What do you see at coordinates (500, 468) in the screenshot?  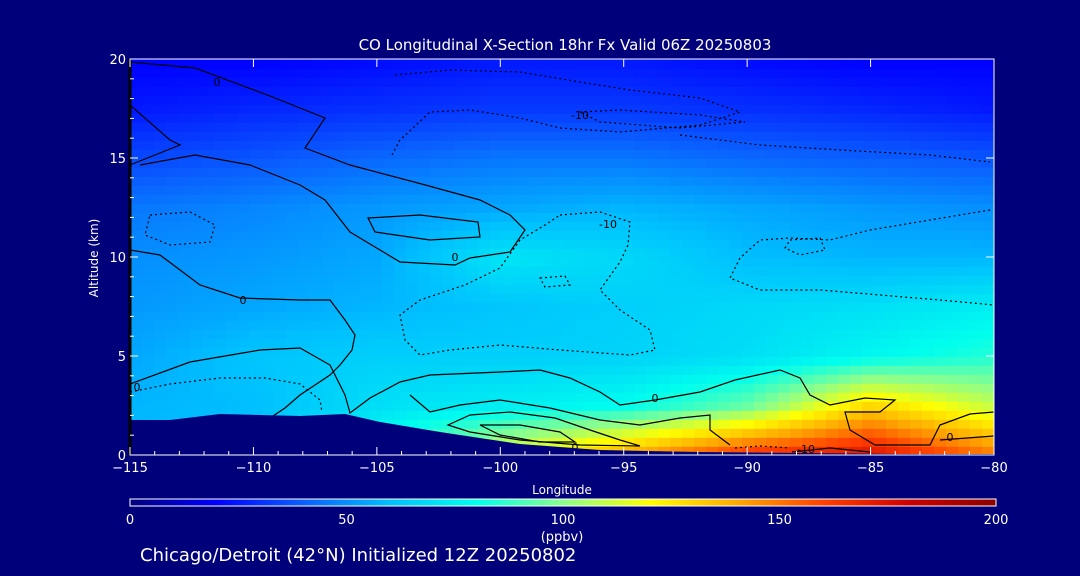 I see `x-tick-label: −100` at bounding box center [500, 468].